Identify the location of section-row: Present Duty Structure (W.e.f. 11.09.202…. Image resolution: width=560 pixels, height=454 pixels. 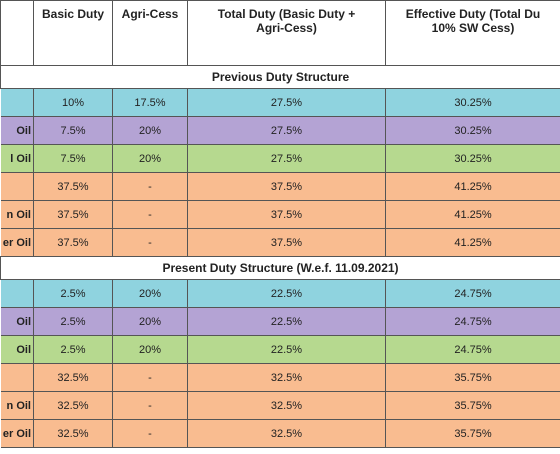
(280, 268).